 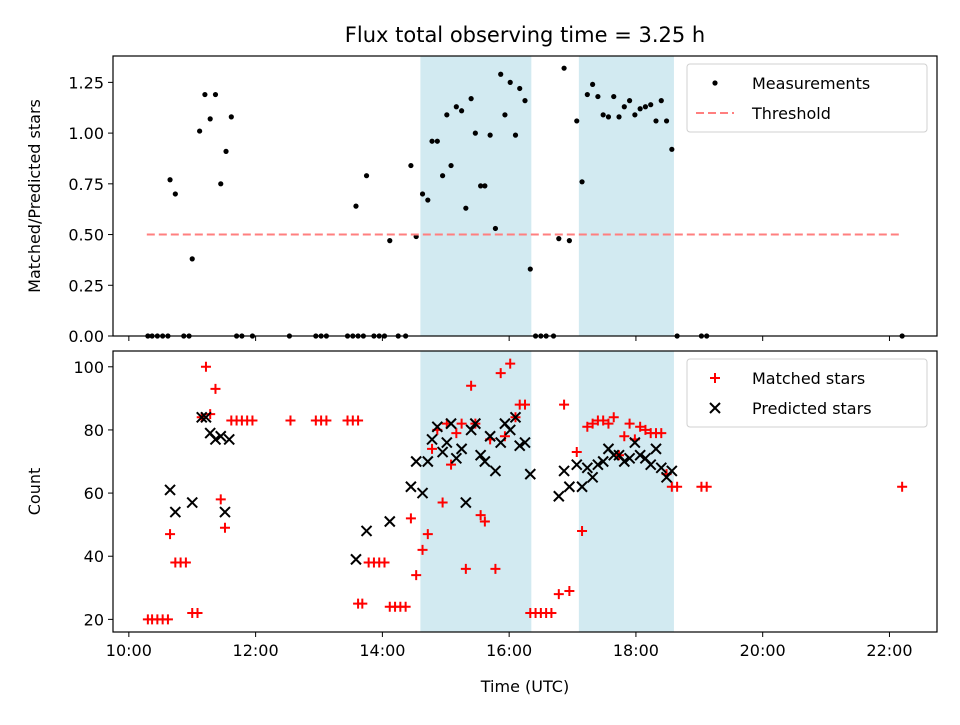 I want to click on x-tick-label: 16:00, so click(x=509, y=650).